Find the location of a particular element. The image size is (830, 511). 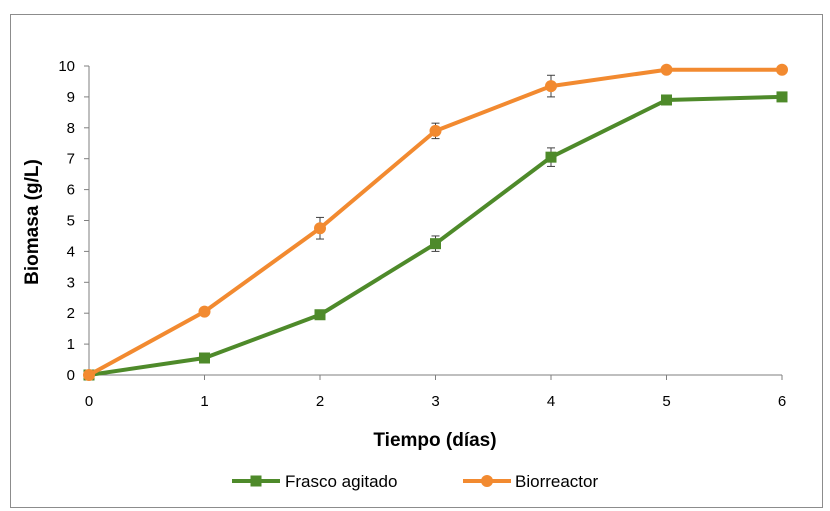

y-tick-label: 2 is located at coordinates (71, 313).